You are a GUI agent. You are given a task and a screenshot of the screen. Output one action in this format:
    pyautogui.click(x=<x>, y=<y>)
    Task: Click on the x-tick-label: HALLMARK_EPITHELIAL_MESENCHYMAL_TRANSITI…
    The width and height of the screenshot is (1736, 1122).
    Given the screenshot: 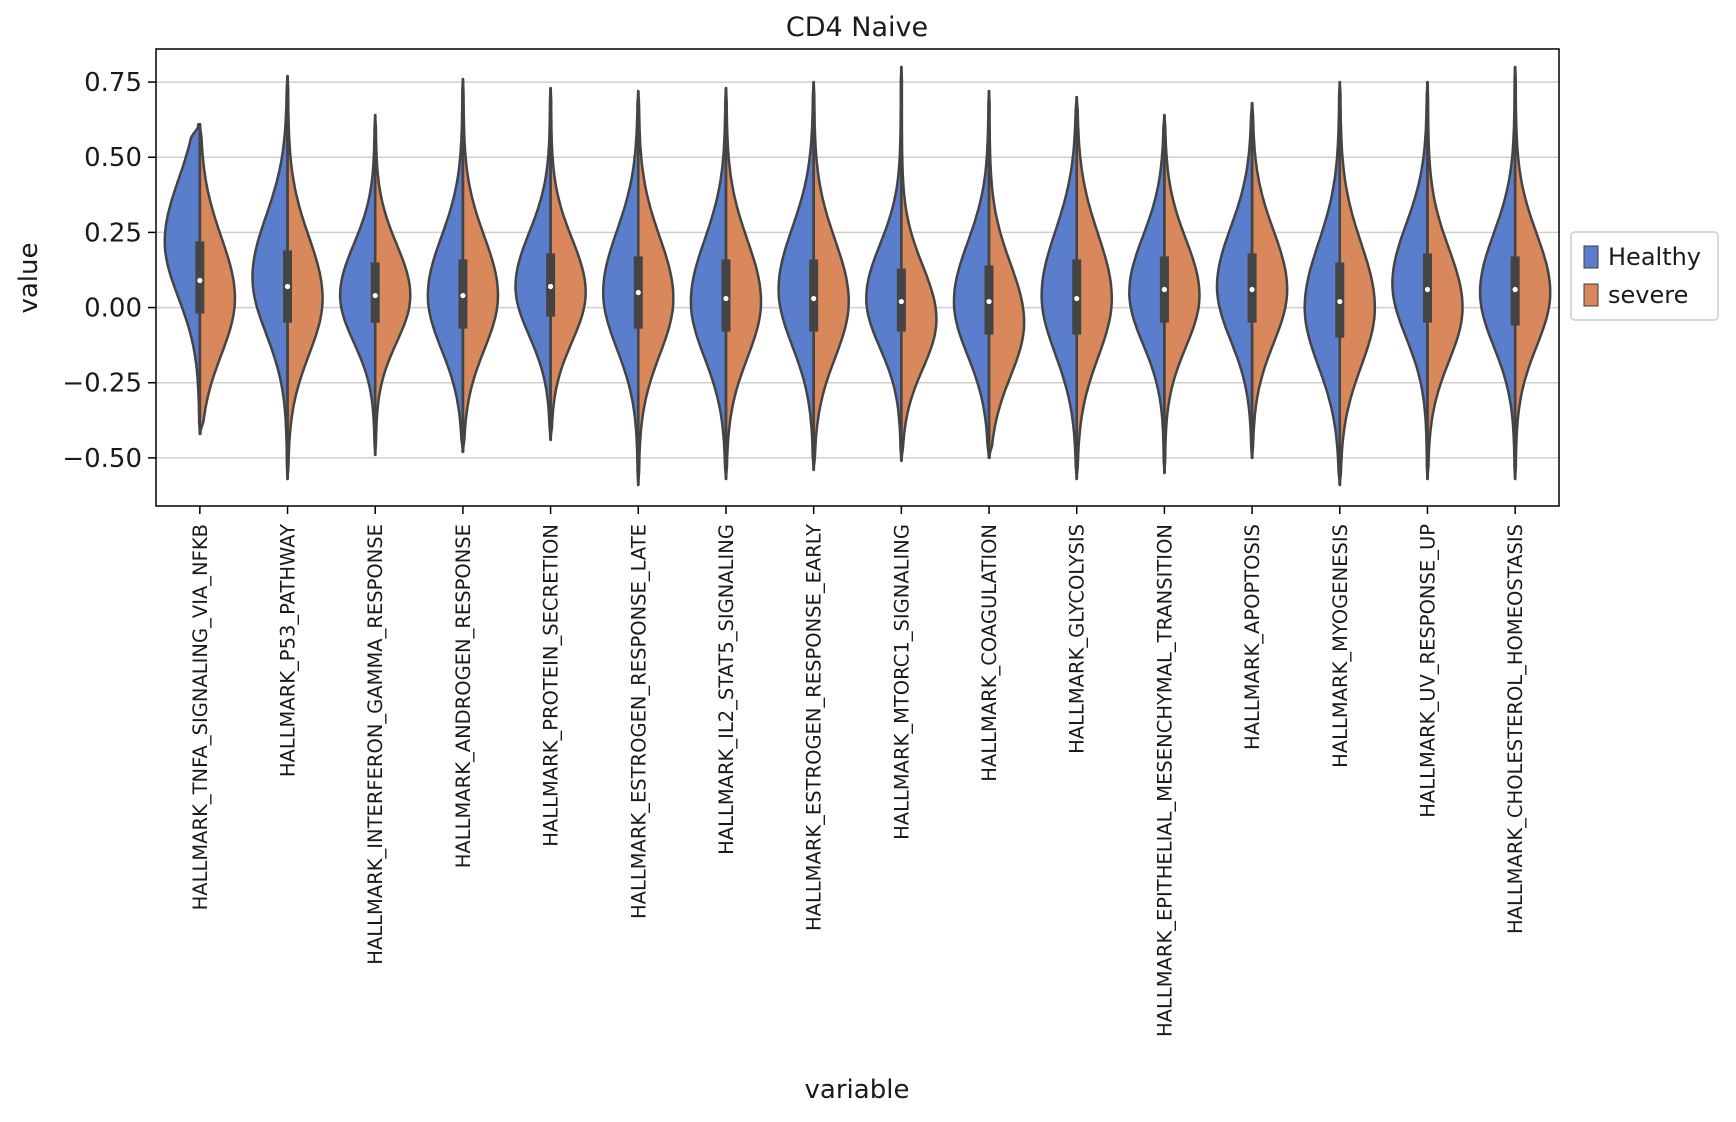 What is the action you would take?
    pyautogui.click(x=1164, y=780)
    